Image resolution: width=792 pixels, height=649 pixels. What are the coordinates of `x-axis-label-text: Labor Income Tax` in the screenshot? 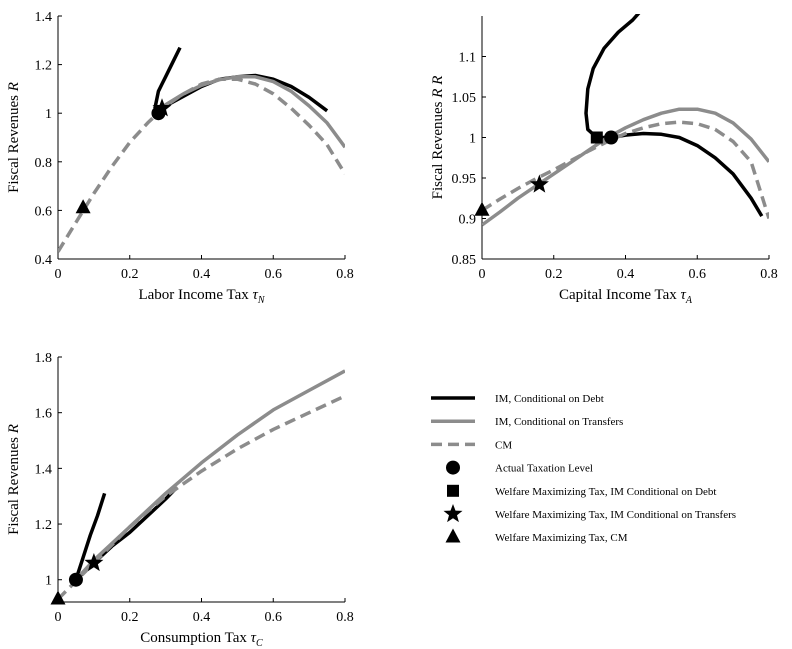 It's located at (195, 295).